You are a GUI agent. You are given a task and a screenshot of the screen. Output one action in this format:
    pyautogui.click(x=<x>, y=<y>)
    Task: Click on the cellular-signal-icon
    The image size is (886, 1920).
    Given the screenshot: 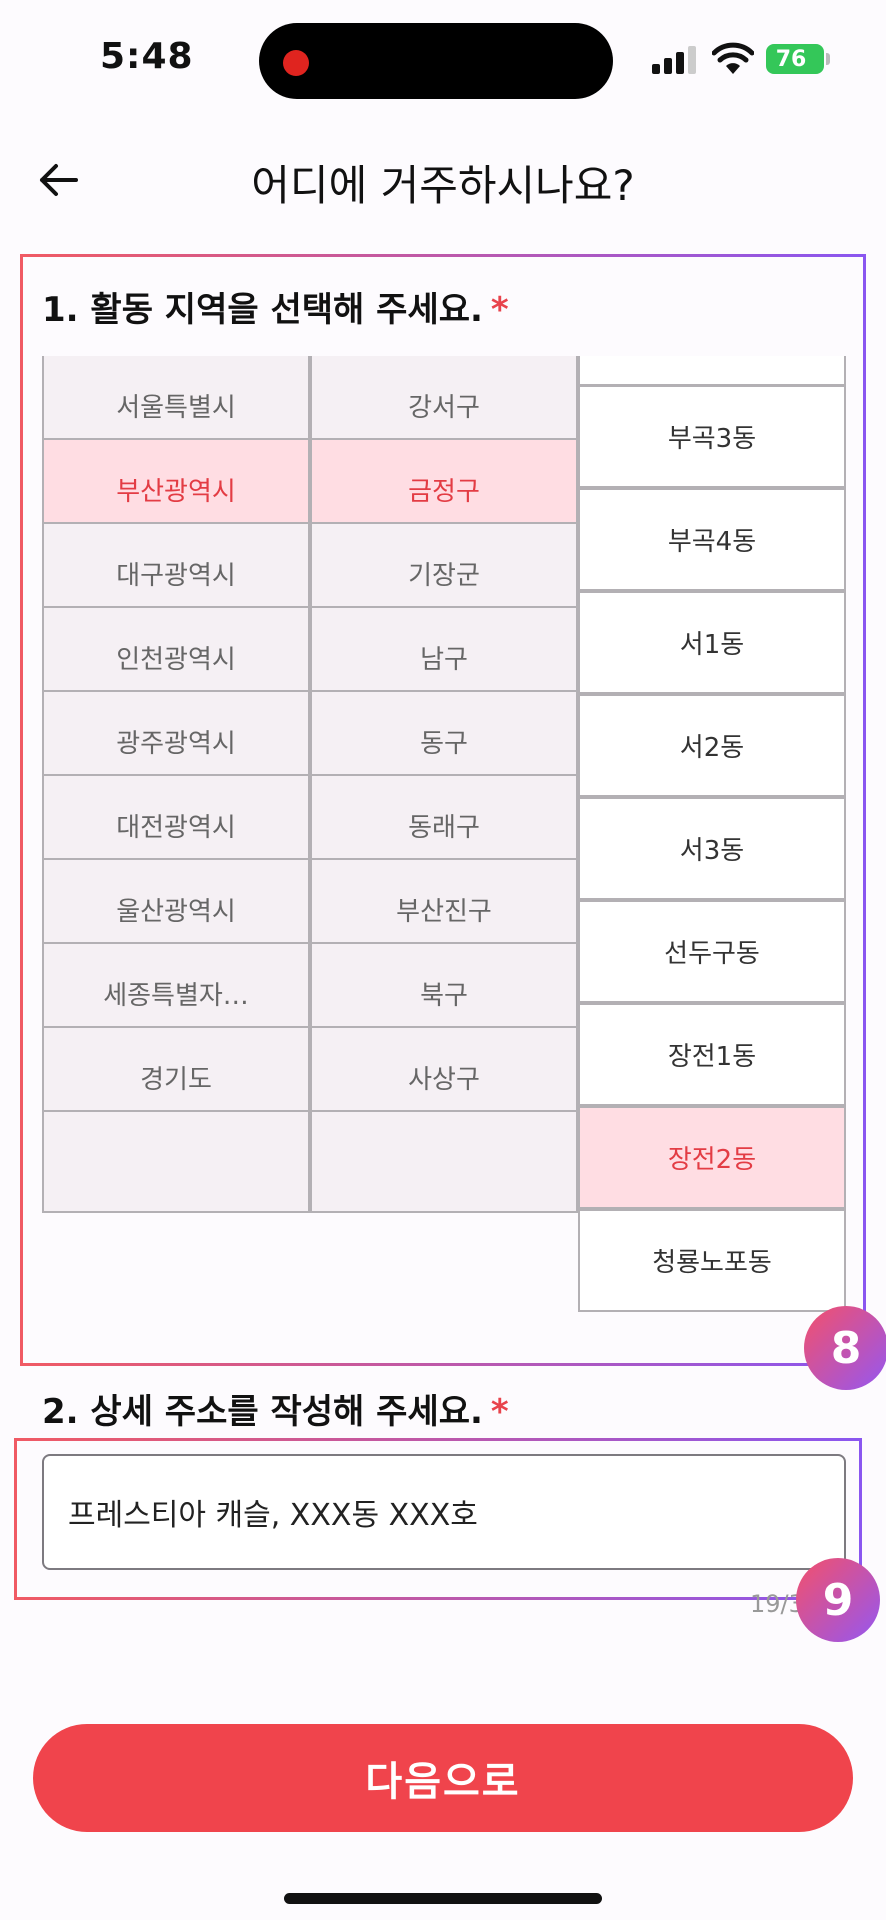 What is the action you would take?
    pyautogui.click(x=676, y=59)
    